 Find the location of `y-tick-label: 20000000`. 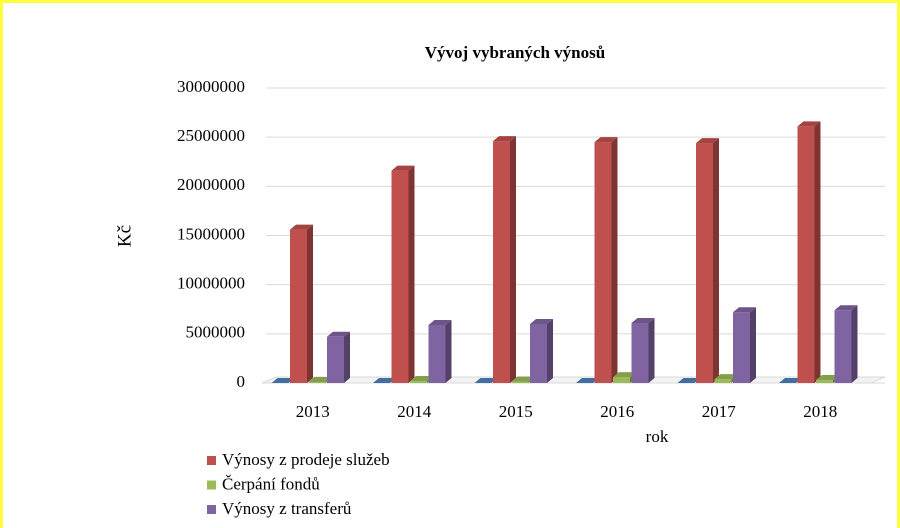

y-tick-label: 20000000 is located at coordinates (211, 184).